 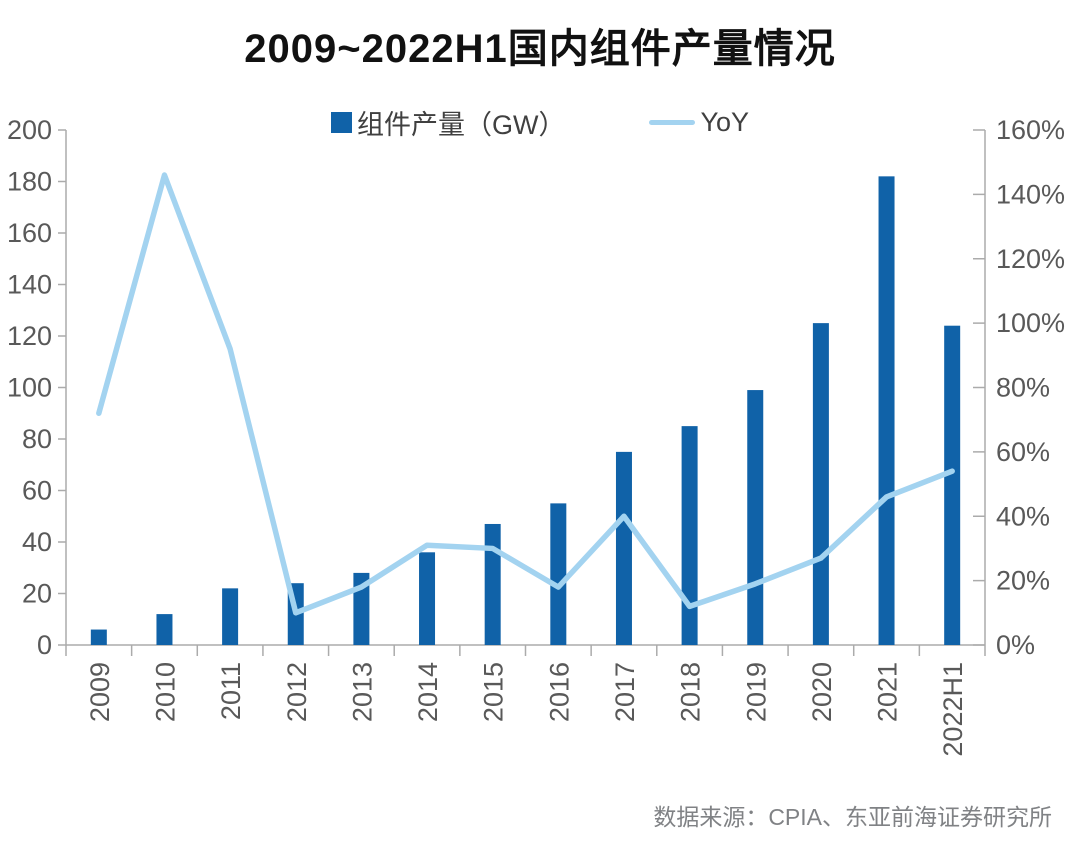 What do you see at coordinates (100, 692) in the screenshot?
I see `x-tick-label-2009: 2009` at bounding box center [100, 692].